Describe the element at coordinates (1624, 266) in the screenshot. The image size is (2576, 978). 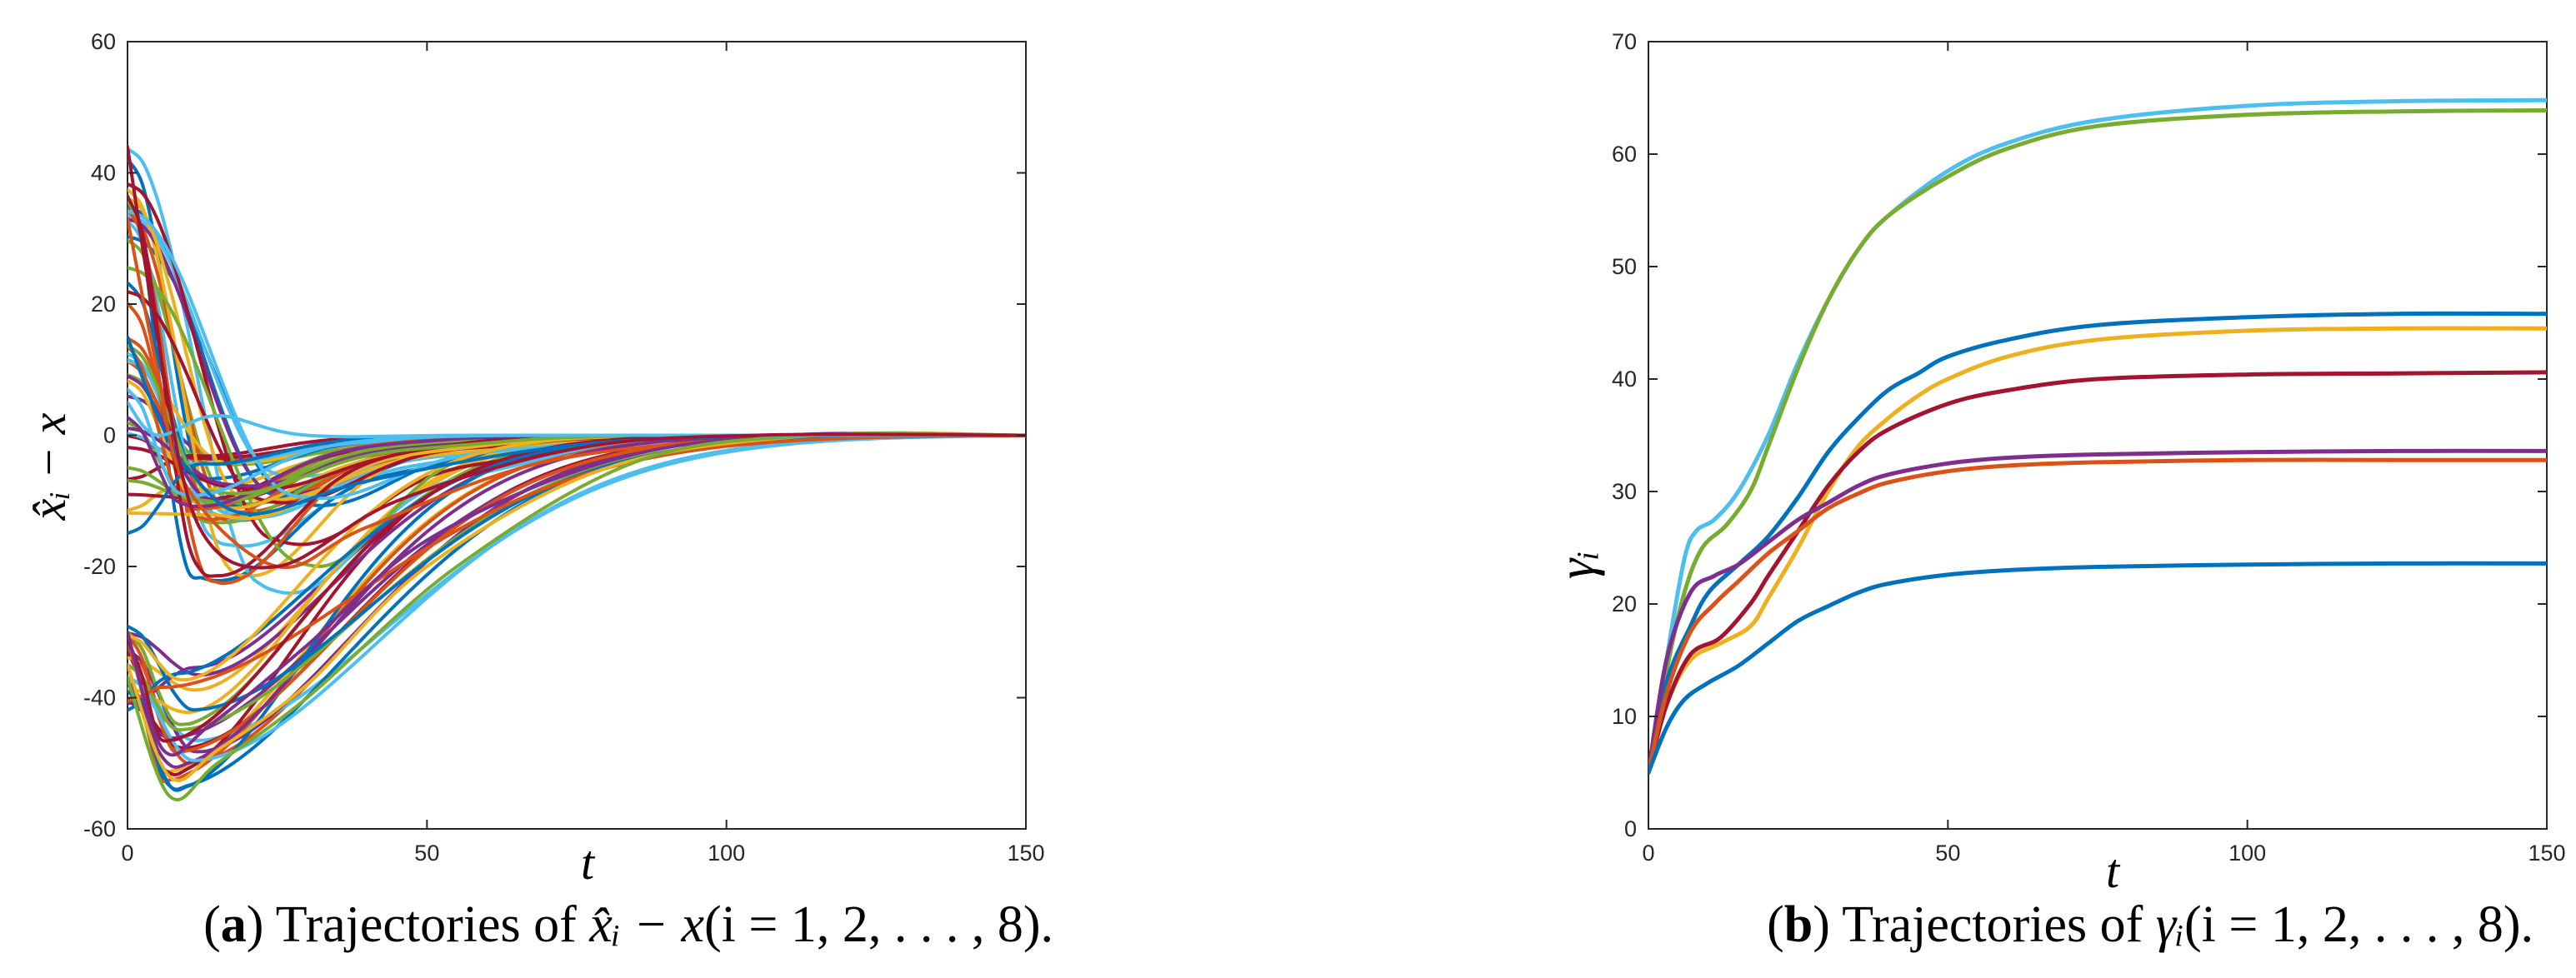
I see `ytick-label: 50` at that location.